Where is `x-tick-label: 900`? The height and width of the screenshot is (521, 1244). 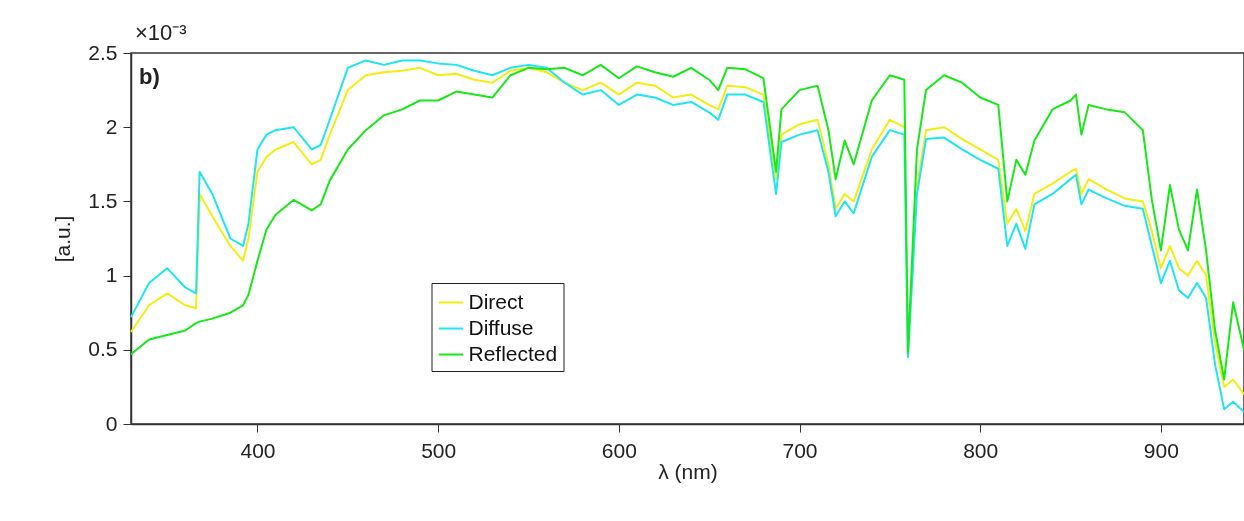 x-tick-label: 900 is located at coordinates (1161, 450).